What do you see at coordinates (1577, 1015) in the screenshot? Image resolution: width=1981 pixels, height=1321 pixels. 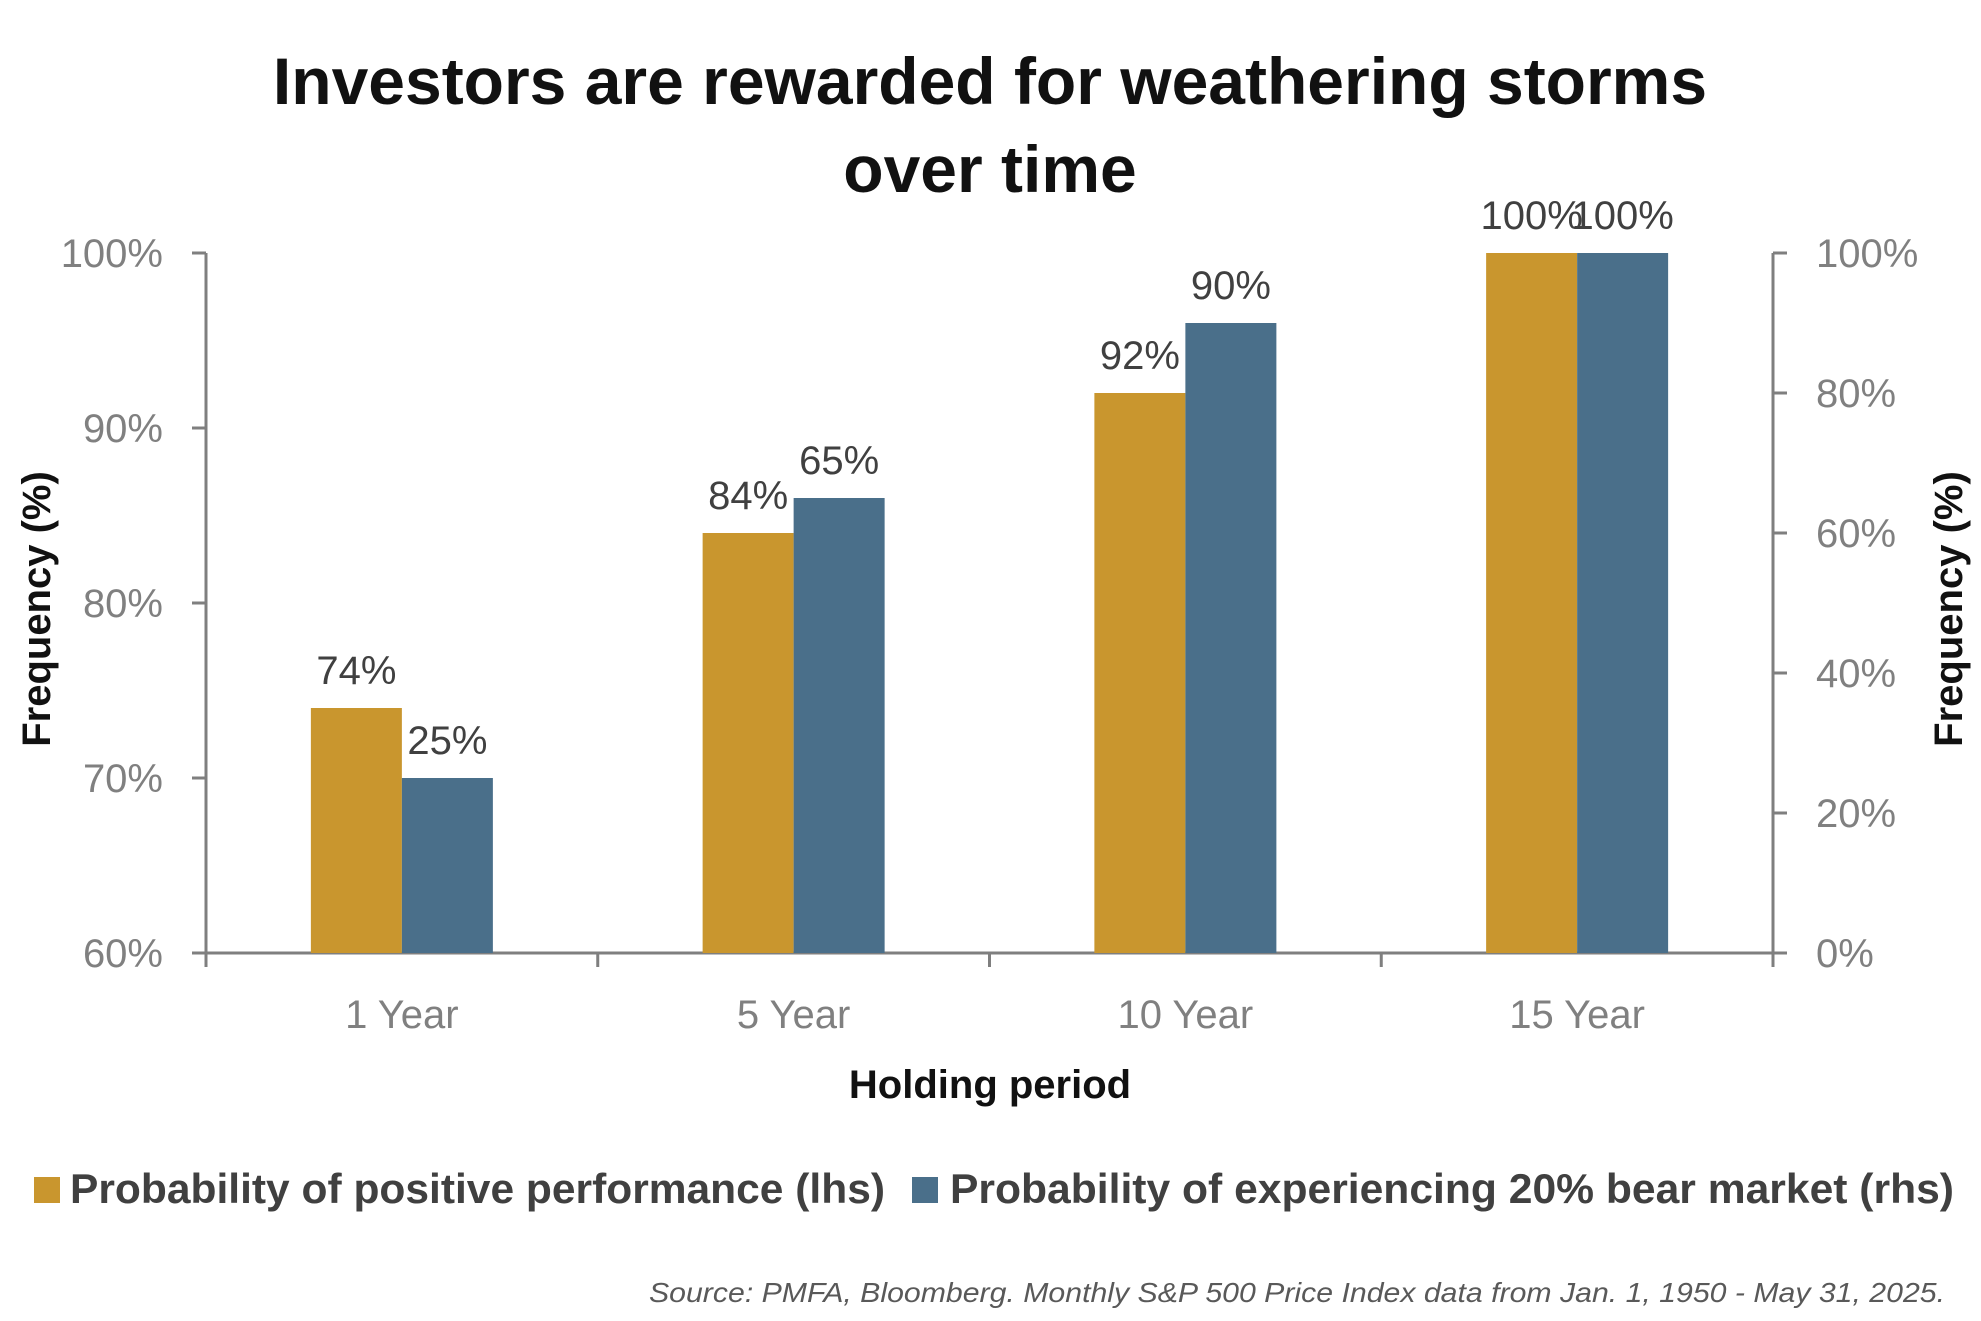 I see `x-category-label: 15 Year` at bounding box center [1577, 1015].